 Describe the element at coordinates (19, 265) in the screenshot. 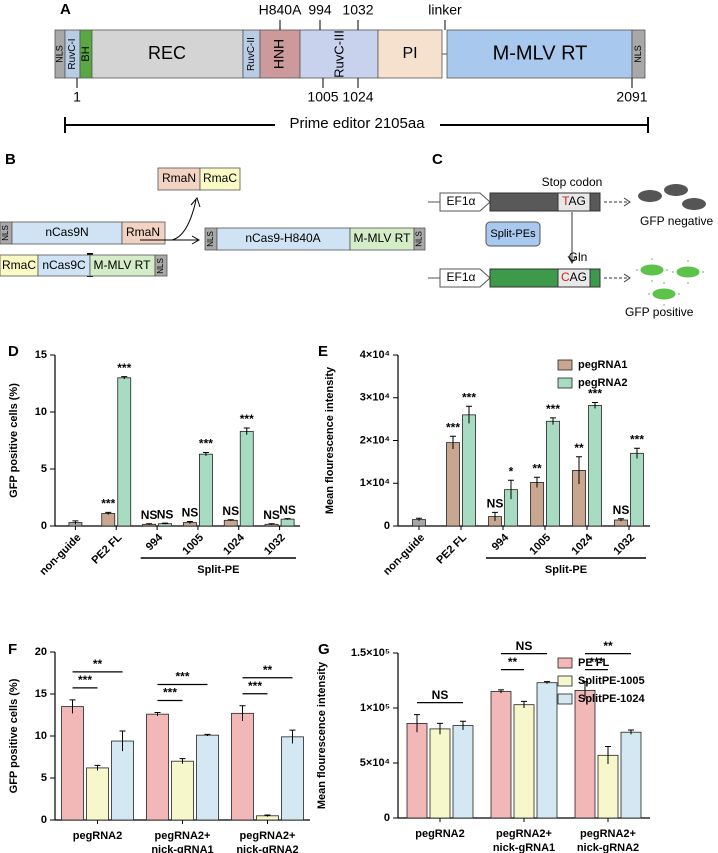

I see `box-label: RmaC` at that location.